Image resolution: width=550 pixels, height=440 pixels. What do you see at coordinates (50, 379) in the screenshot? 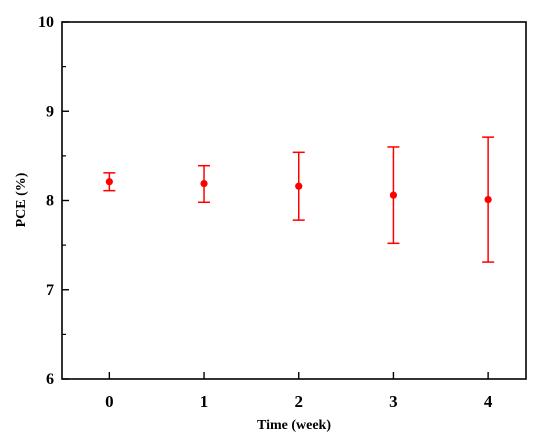
I see `y-tick-label: 6` at bounding box center [50, 379].